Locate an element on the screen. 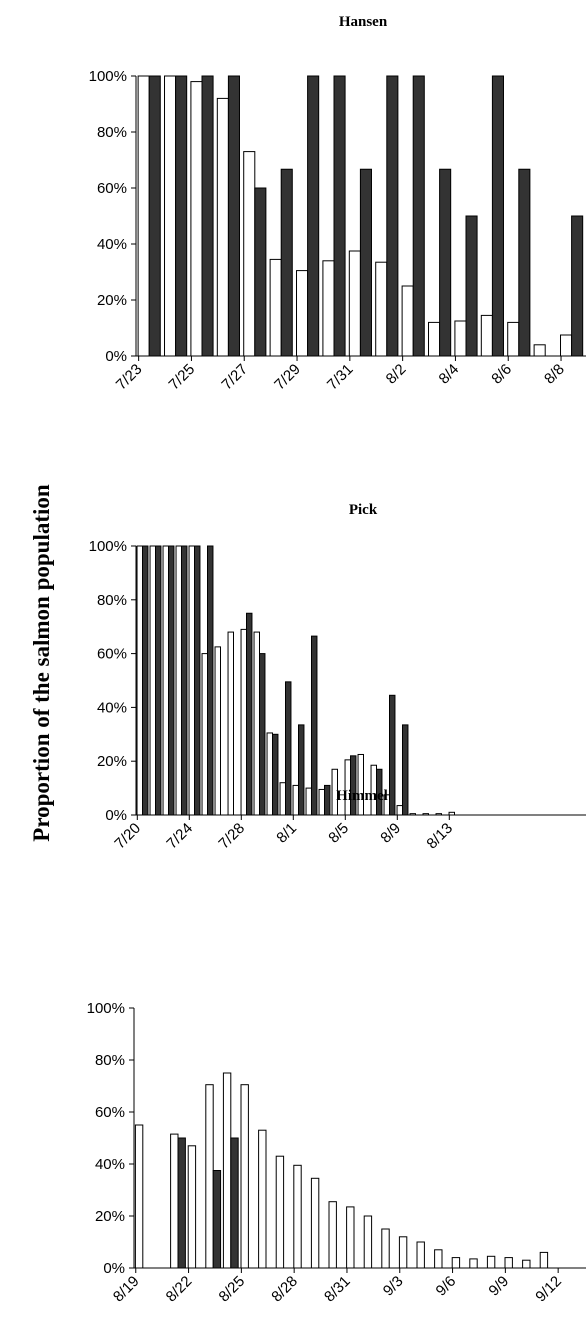 The width and height of the screenshot is (586, 1326). x-tick-label: 8/2 is located at coordinates (396, 374).